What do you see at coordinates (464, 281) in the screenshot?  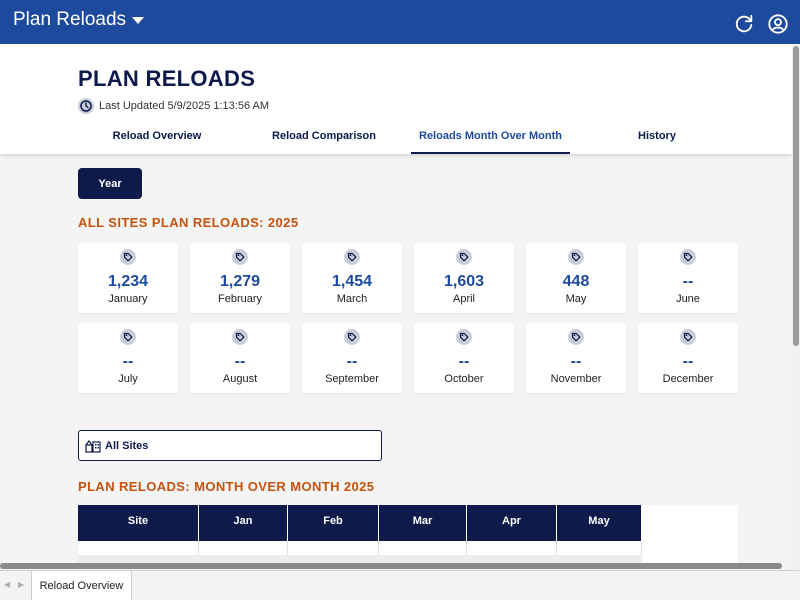 I see `month-card-value: 1,603` at bounding box center [464, 281].